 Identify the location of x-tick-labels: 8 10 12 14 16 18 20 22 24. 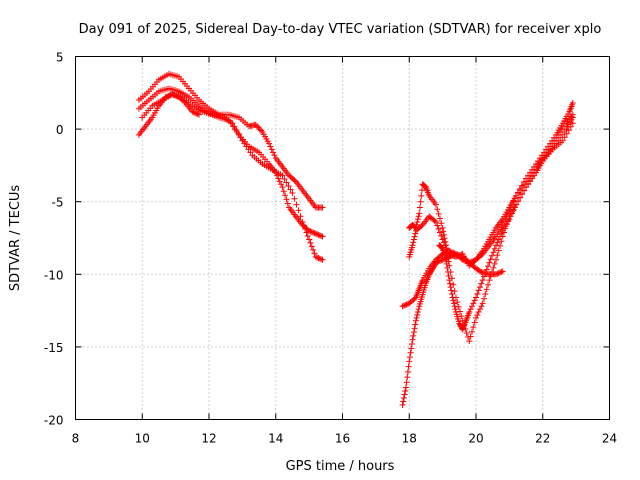
(344, 439).